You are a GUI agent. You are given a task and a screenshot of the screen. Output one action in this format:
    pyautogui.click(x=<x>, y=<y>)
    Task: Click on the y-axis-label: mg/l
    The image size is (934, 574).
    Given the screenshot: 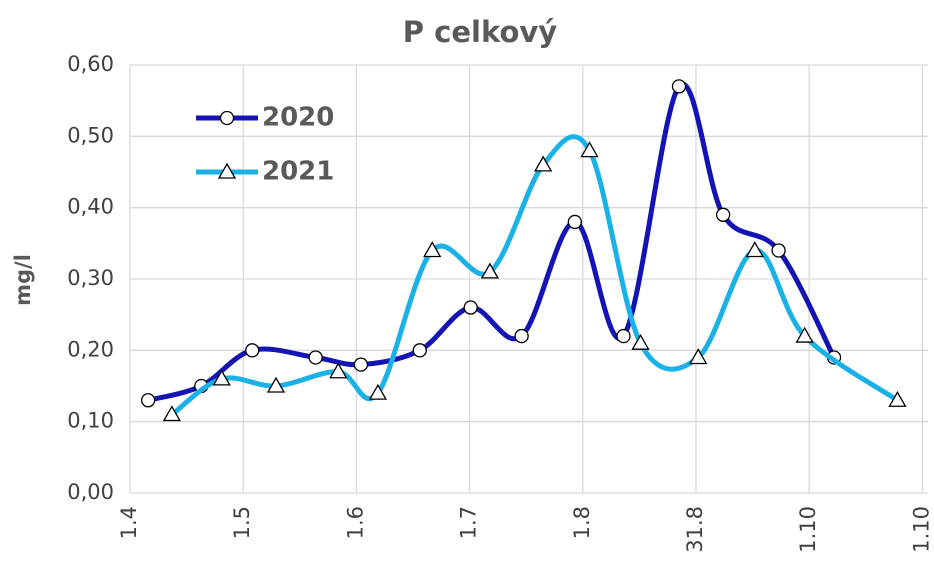 What is the action you would take?
    pyautogui.click(x=23, y=280)
    